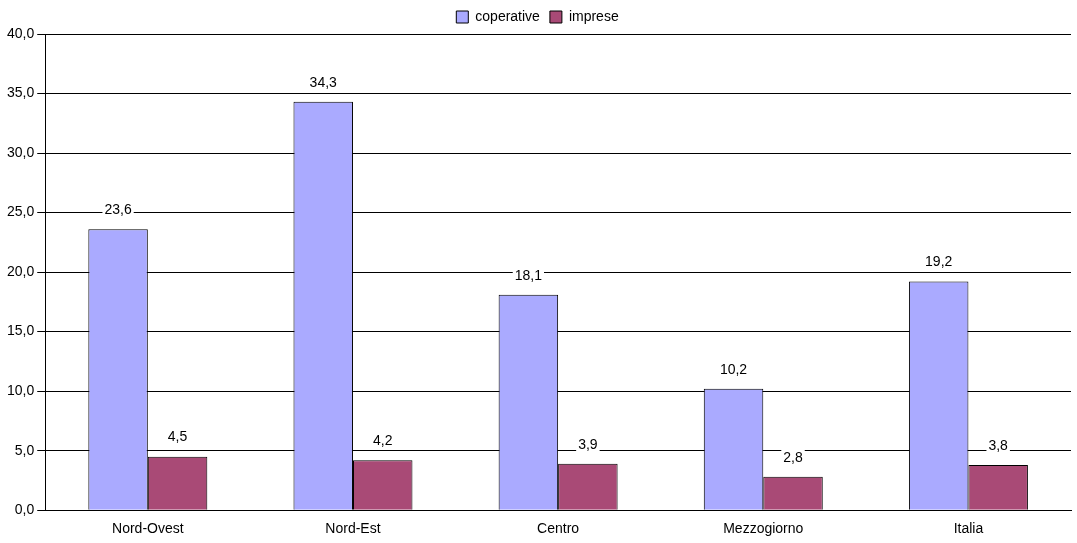  I want to click on legend-label: coperative, so click(508, 15).